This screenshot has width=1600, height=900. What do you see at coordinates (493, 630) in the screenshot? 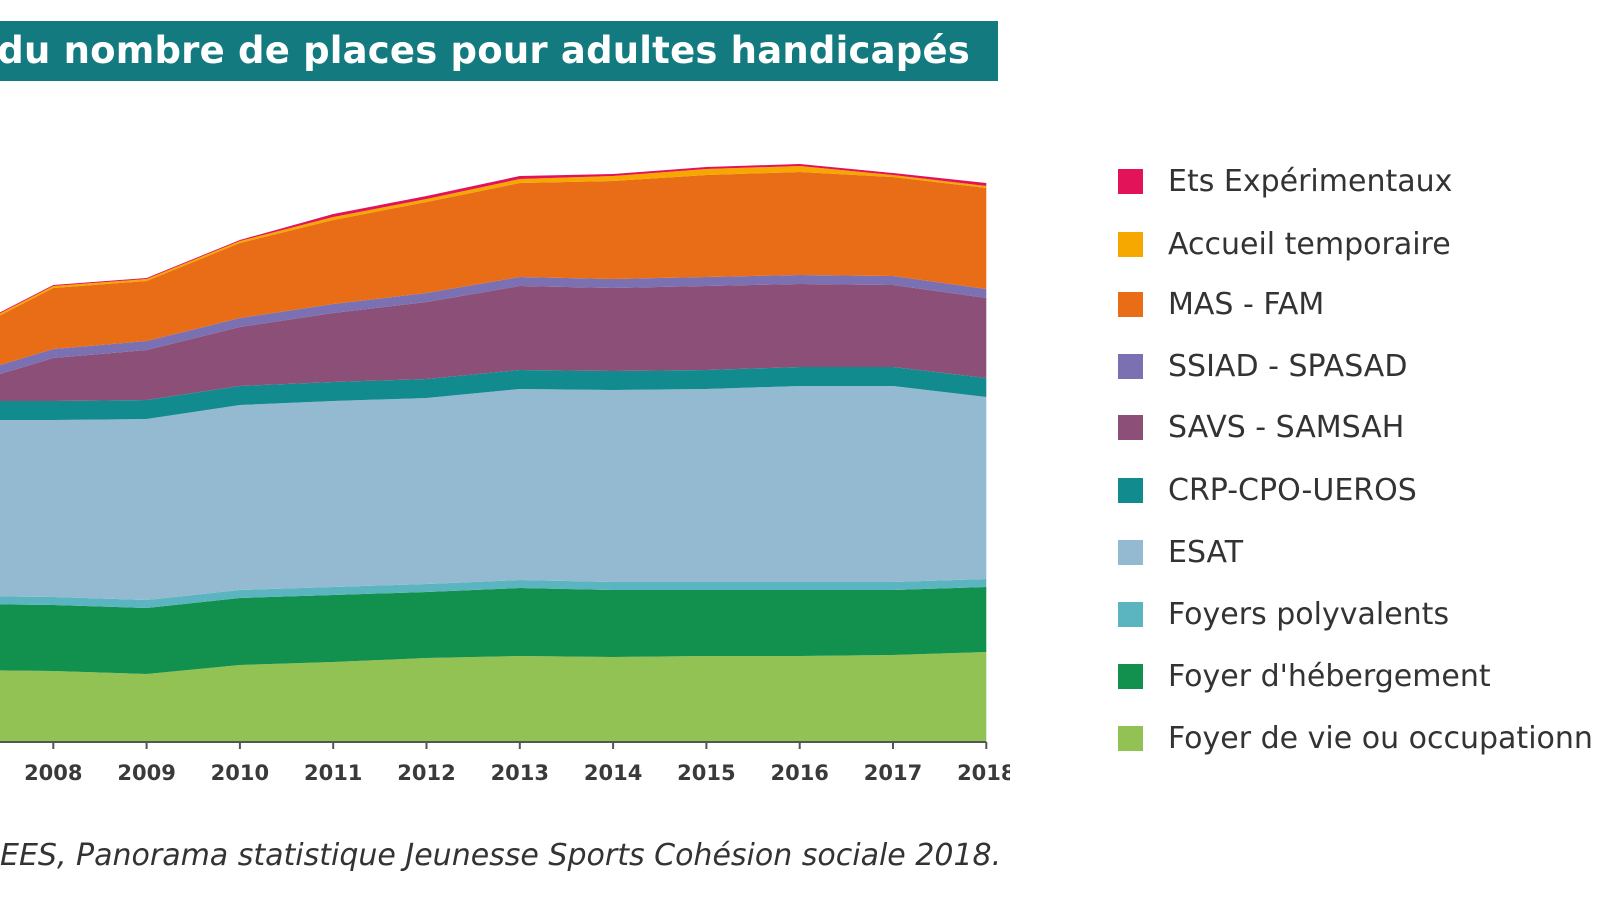
I see `area-foyer-d-hebergement` at bounding box center [493, 630].